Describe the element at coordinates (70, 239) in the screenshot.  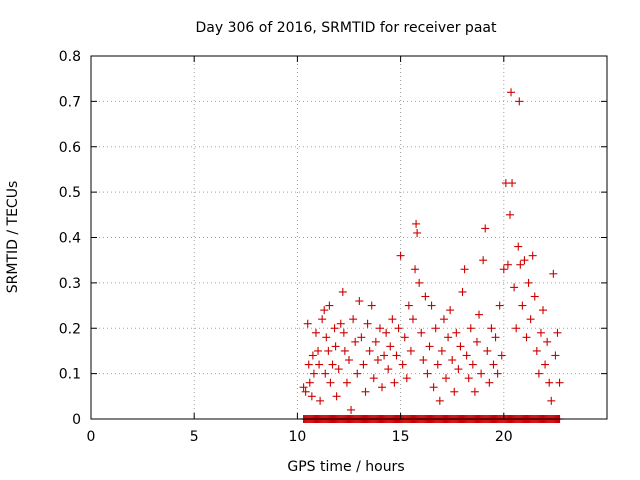
I see `y-tick-label: 0.4` at that location.